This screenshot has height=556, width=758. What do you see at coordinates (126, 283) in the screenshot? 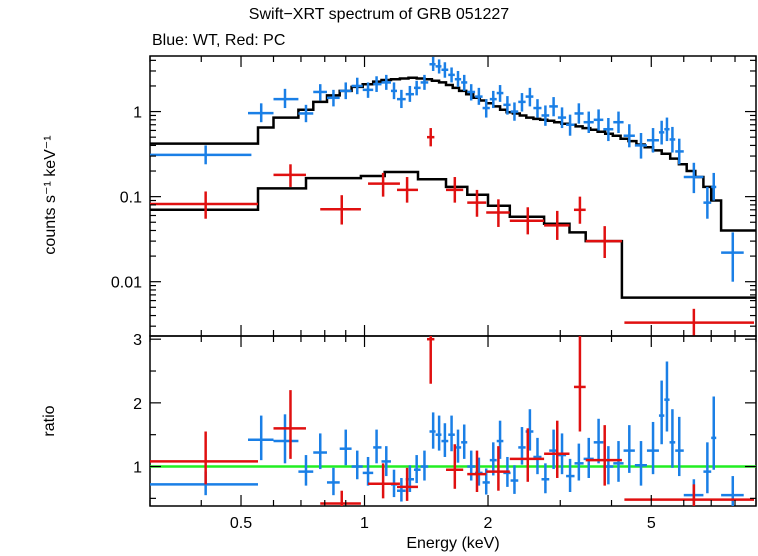
I see `y-tick-label: 0.01` at bounding box center [126, 283].